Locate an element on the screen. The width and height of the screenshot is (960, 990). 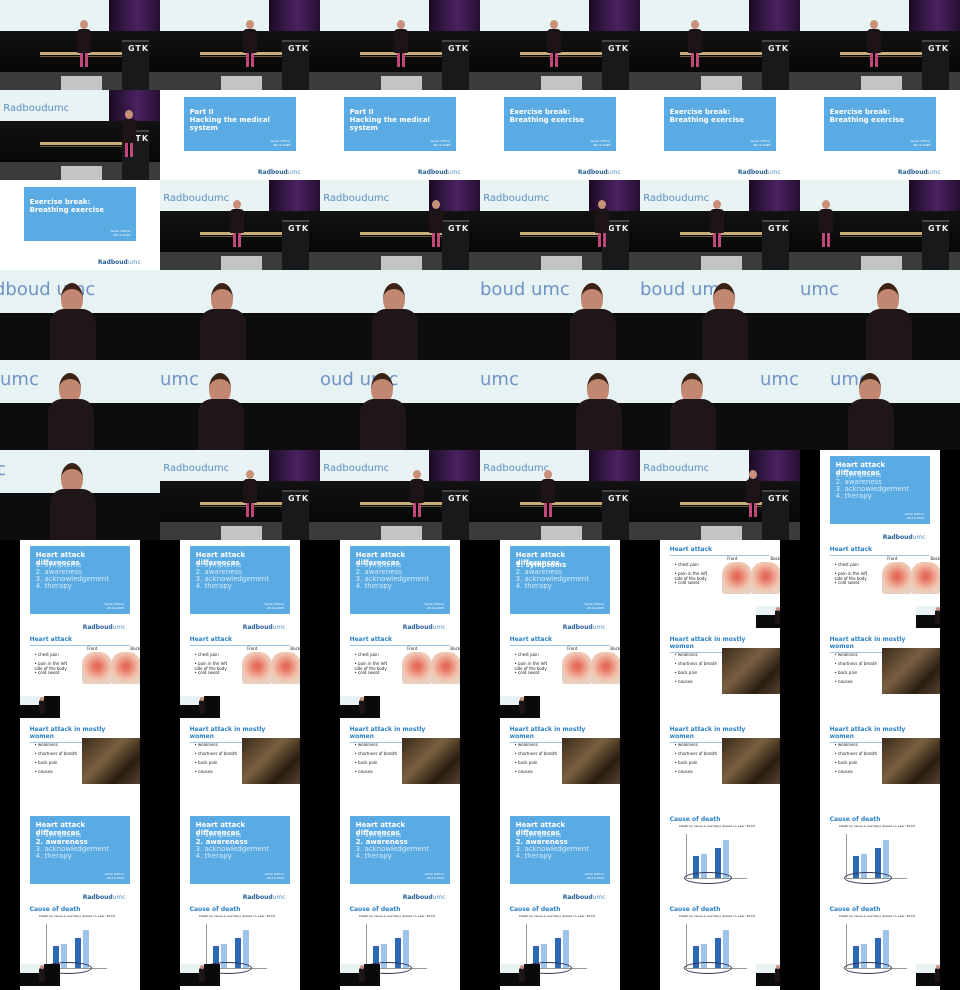
slide-title-line: Exercise break: is located at coordinates (540, 111).